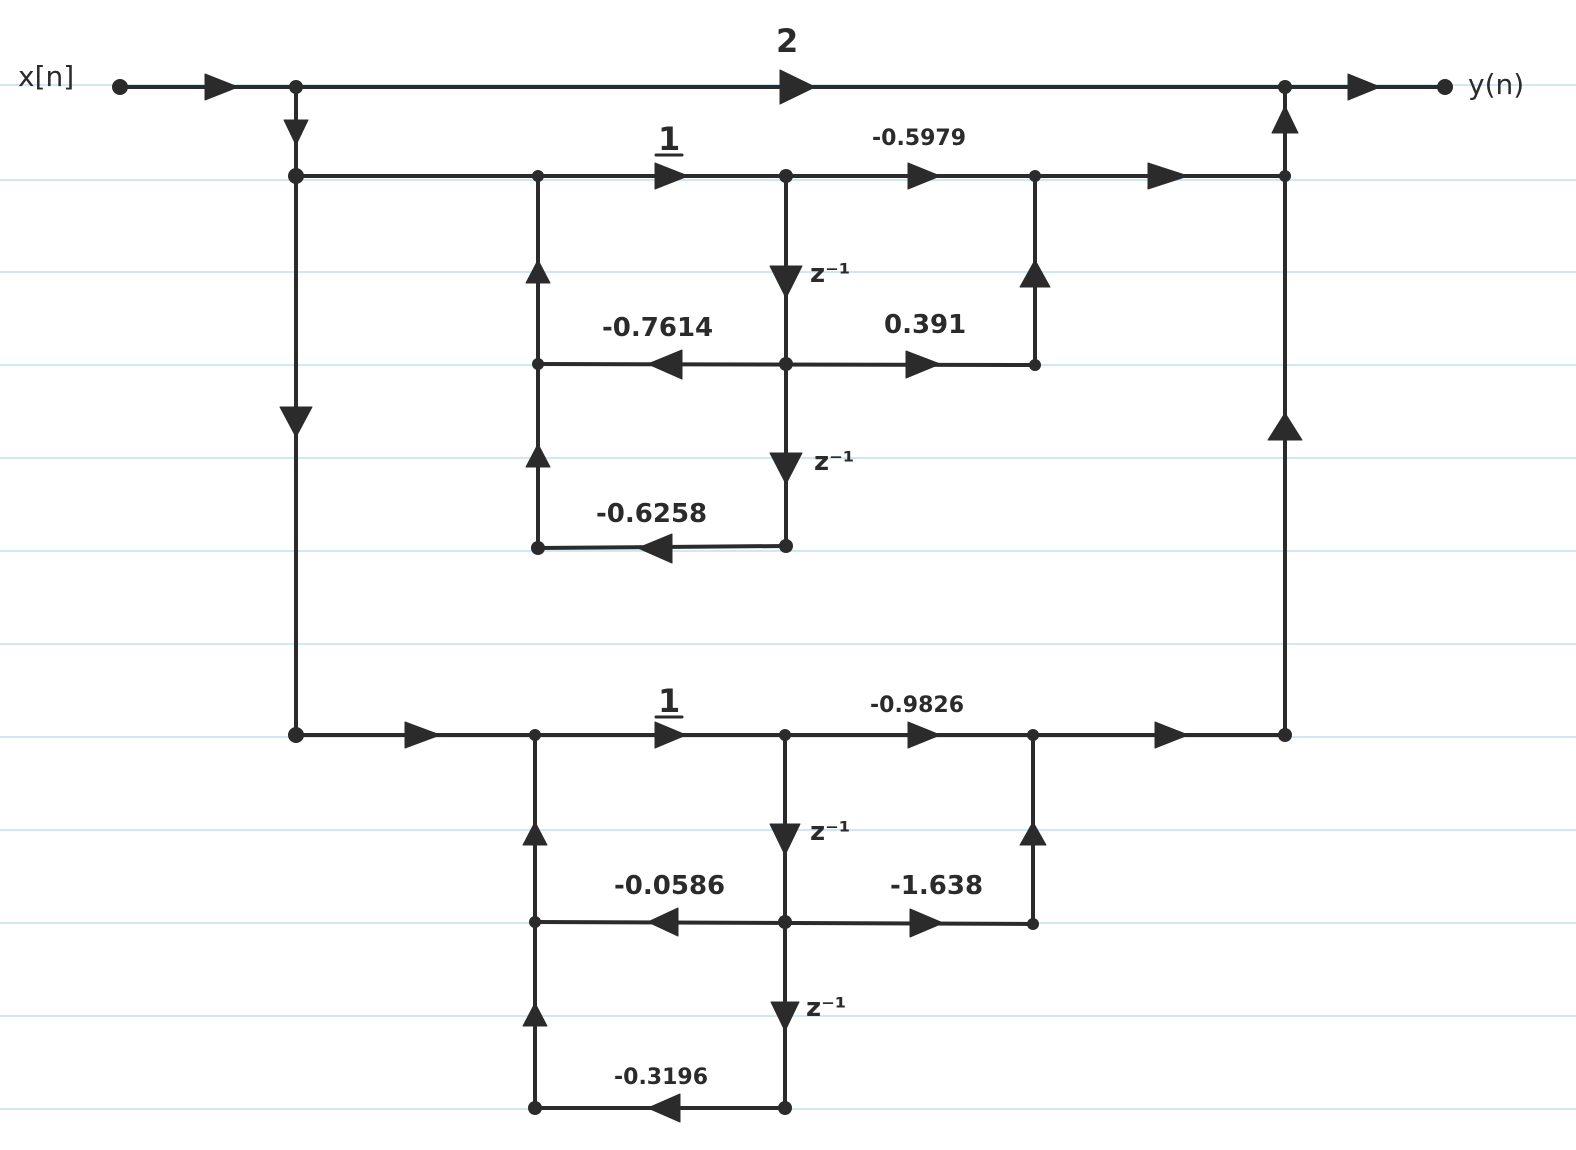 The height and width of the screenshot is (1150, 1576). I want to click on s2-b2-label: -1.638, so click(936, 886).